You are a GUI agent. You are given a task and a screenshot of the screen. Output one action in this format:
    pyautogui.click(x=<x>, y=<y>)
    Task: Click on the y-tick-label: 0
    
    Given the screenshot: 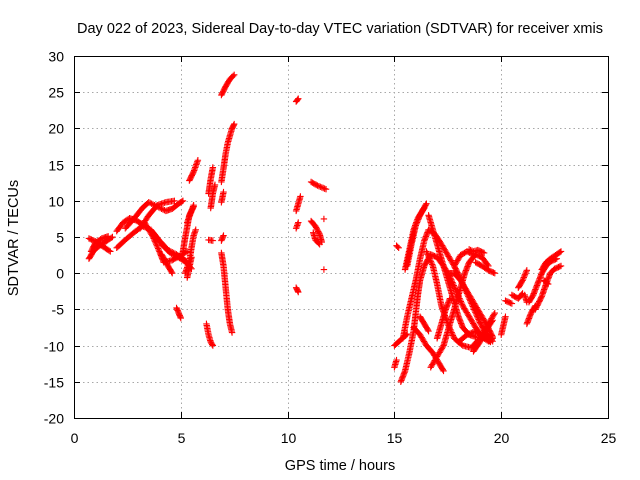 What is the action you would take?
    pyautogui.click(x=60, y=274)
    